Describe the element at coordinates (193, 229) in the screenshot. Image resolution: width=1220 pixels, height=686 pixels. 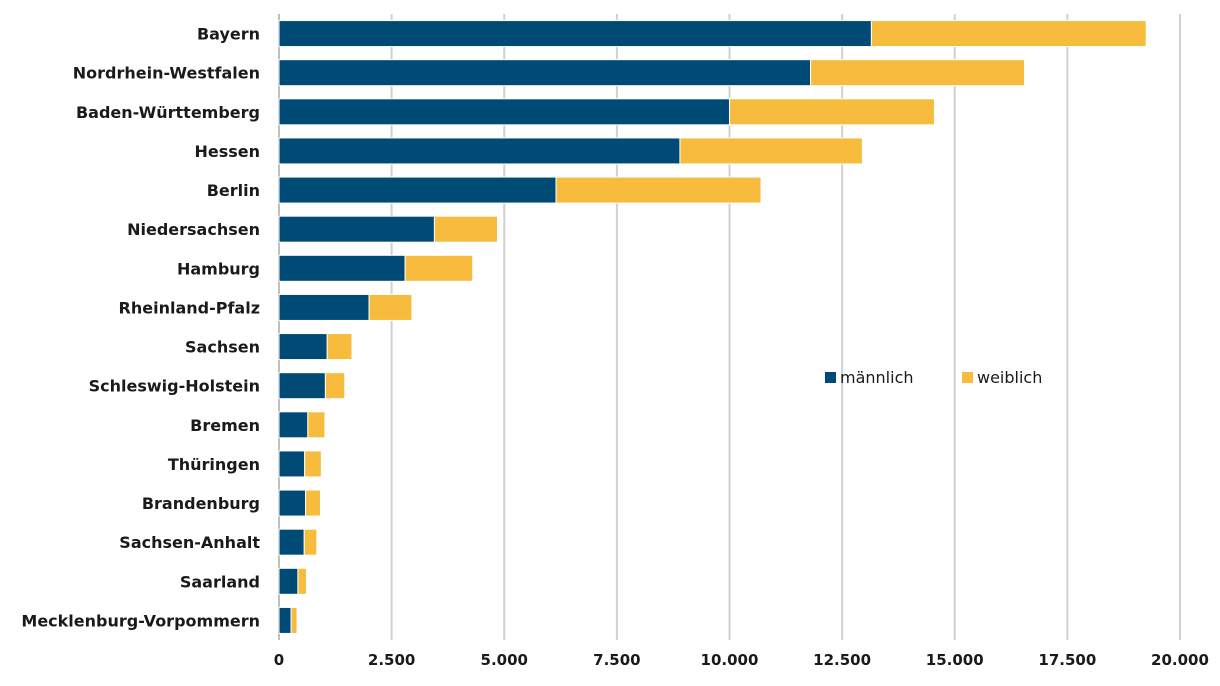
I see `category-label: Niedersachsen` at that location.